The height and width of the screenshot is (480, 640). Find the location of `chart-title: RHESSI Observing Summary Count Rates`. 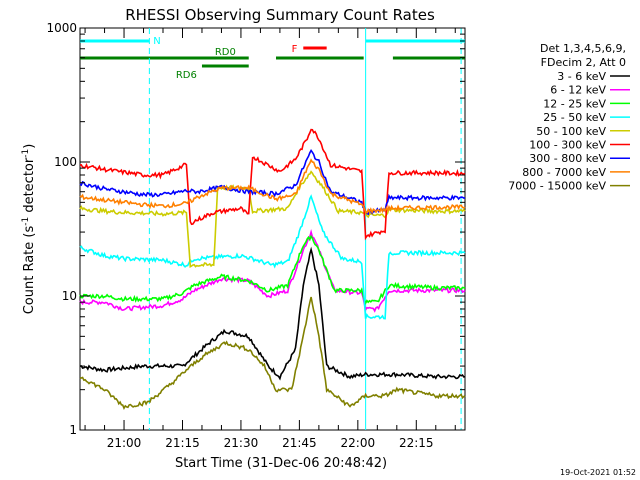

chart-title: RHESSI Observing Summary Count Rates is located at coordinates (280, 15).